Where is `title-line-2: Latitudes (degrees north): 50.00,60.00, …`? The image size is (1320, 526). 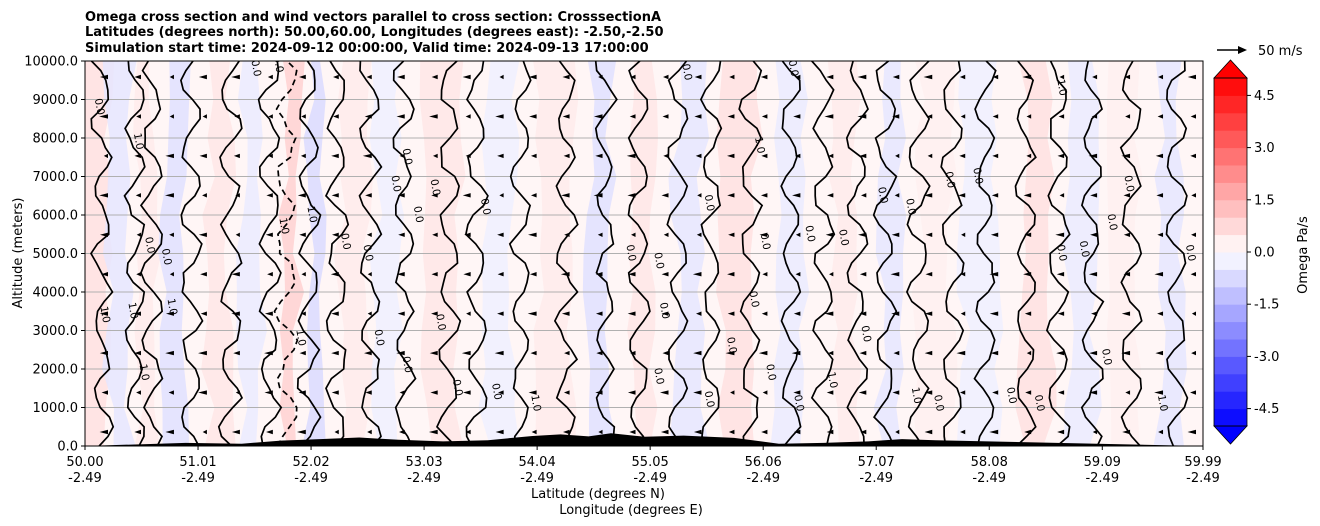 title-line-2: Latitudes (degrees north): 50.00,60.00, … is located at coordinates (374, 32).